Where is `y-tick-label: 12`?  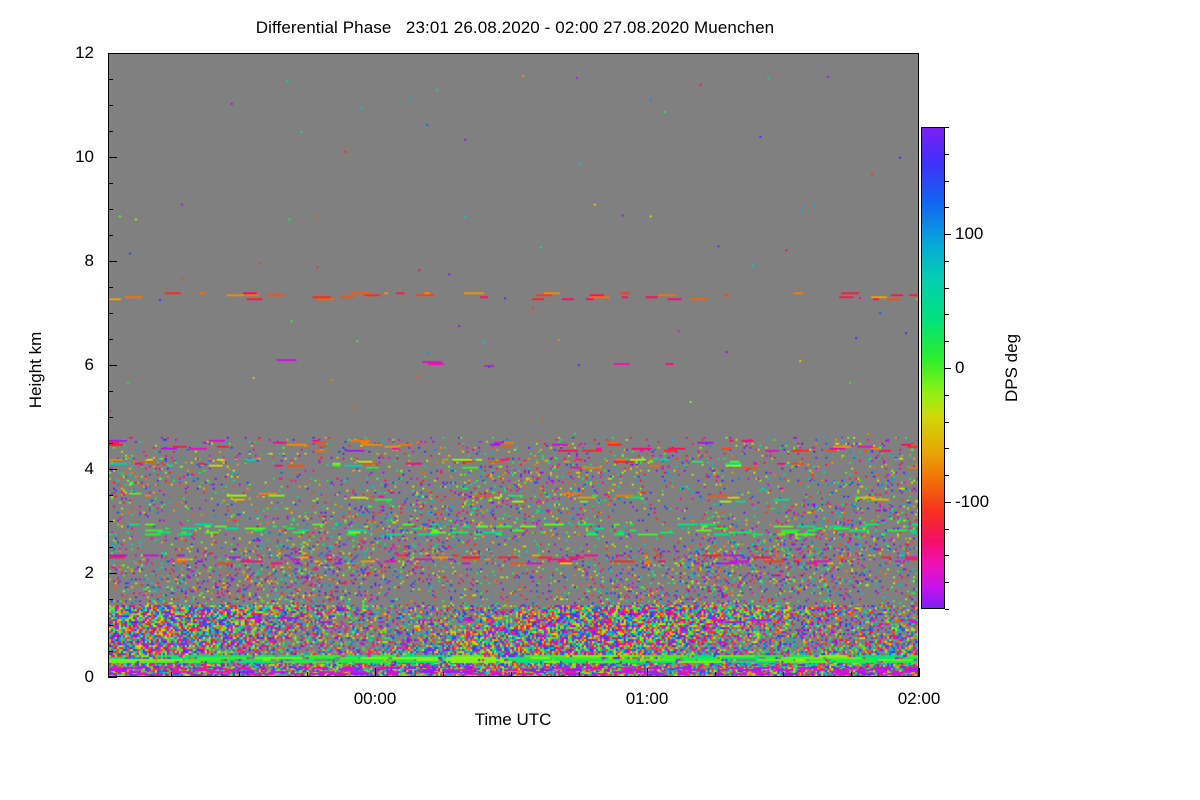 y-tick-label: 12 is located at coordinates (84, 52).